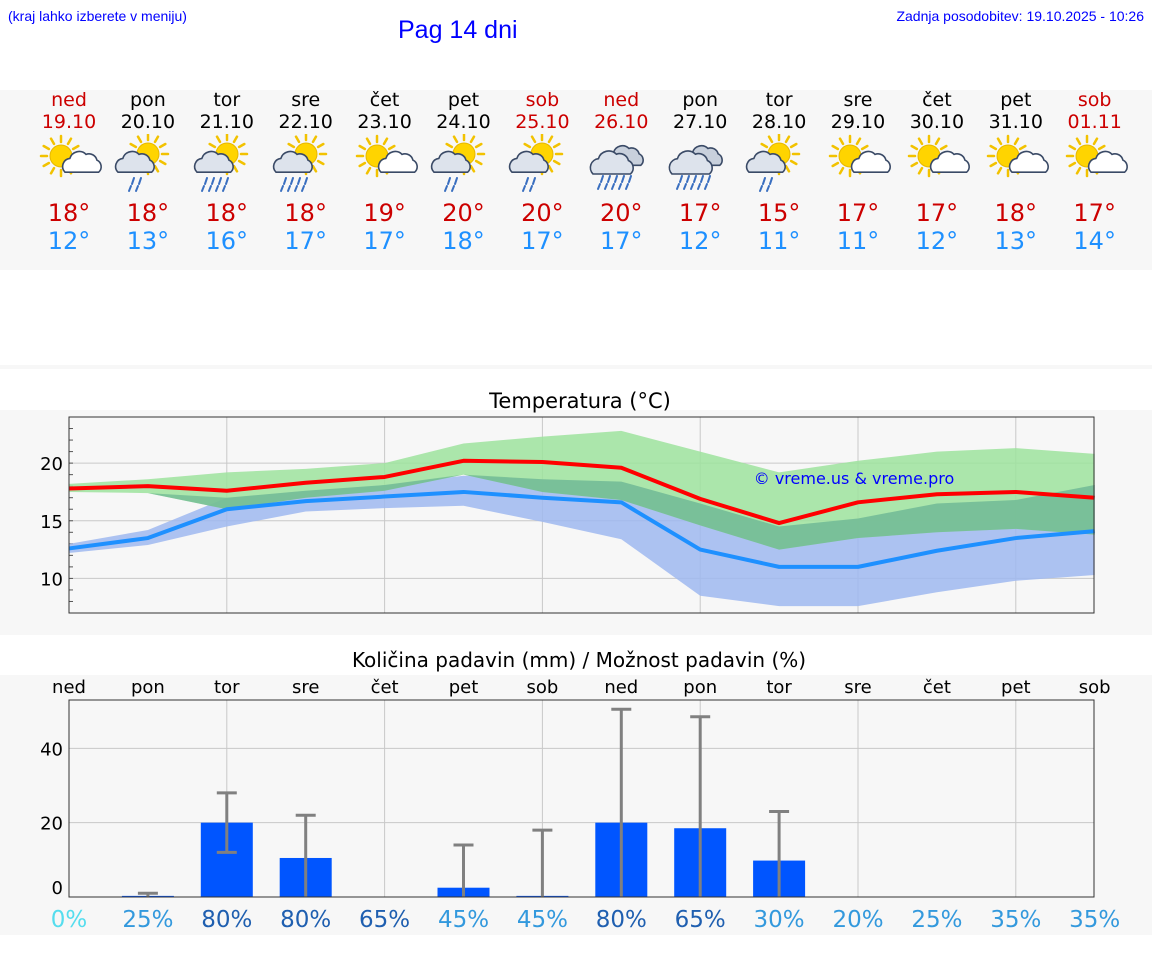  What do you see at coordinates (57, 888) in the screenshot?
I see `y-tick-label: 0` at bounding box center [57, 888].